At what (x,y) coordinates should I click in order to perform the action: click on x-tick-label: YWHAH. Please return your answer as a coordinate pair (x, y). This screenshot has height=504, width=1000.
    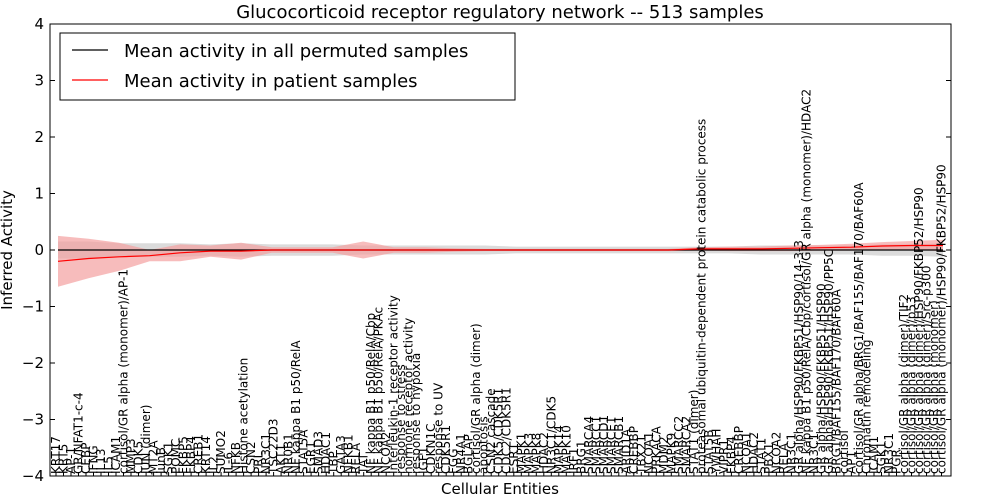
    Looking at the image, I should click on (716, 452).